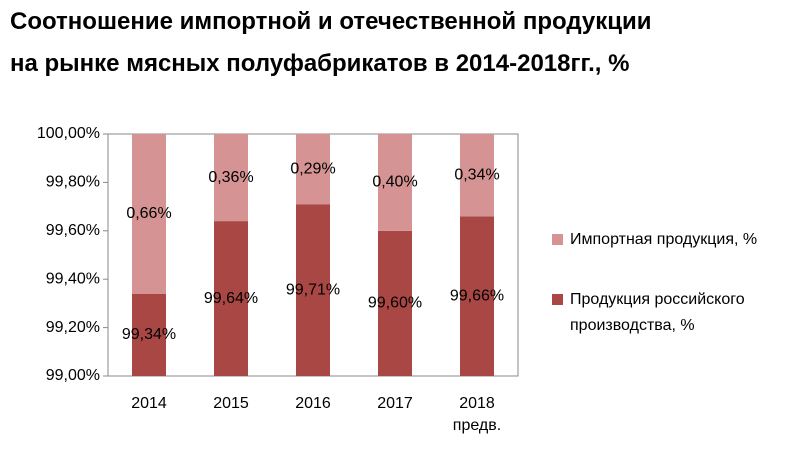  I want to click on x-tick-label: 2014, so click(149, 403).